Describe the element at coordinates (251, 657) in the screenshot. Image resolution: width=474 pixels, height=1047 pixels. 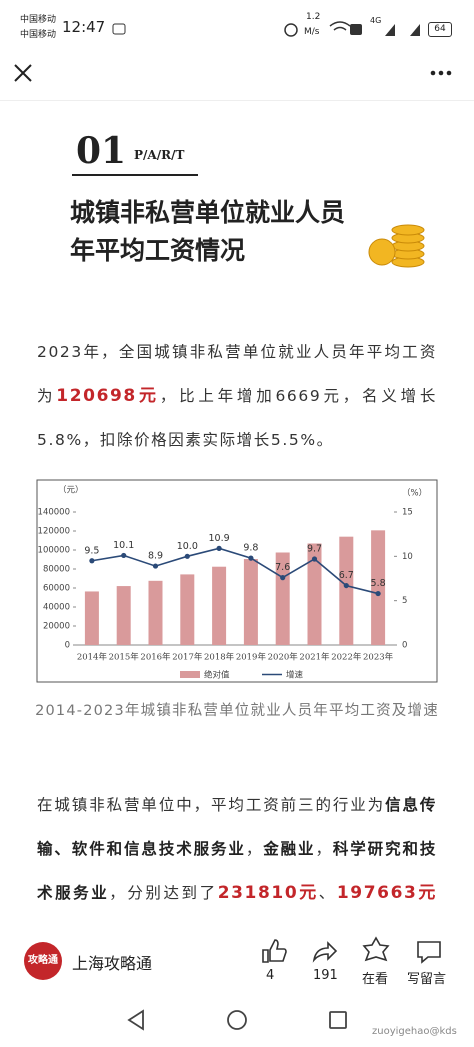
I see `x-tick-label: 2019年` at that location.